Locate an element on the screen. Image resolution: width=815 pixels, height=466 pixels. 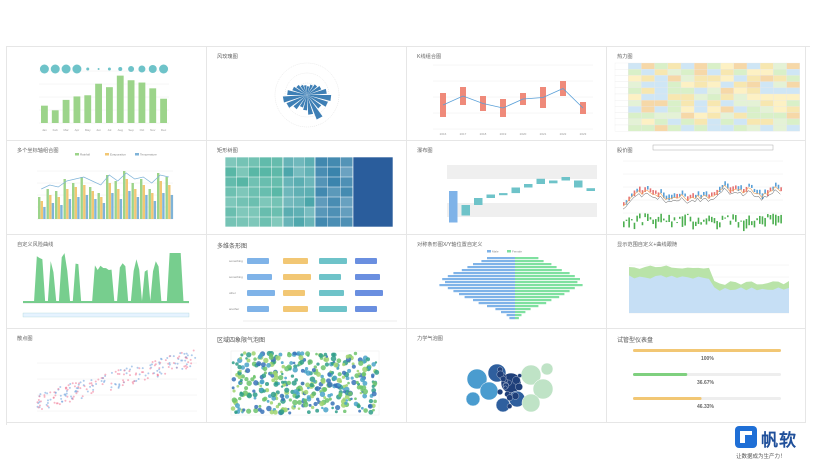
card-bubble-bar: Jan Feb Mar Apr May Jun Jul Aug Sep Oct Nov Dec is located at coordinates (107, 94).